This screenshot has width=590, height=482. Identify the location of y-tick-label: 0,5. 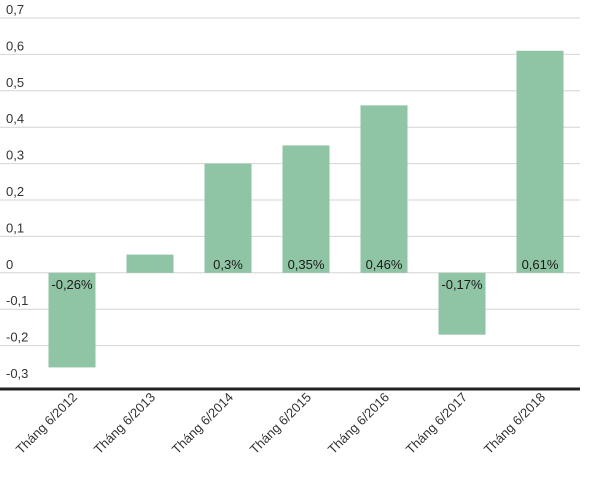
(15, 82).